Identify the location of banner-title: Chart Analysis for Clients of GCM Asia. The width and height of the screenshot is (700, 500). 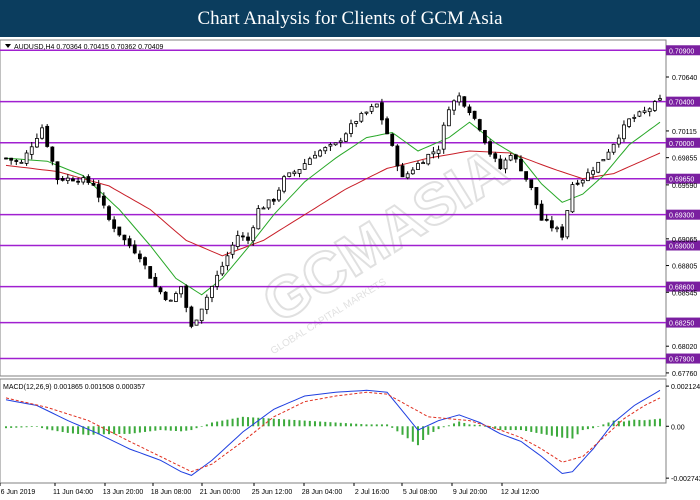
(350, 18).